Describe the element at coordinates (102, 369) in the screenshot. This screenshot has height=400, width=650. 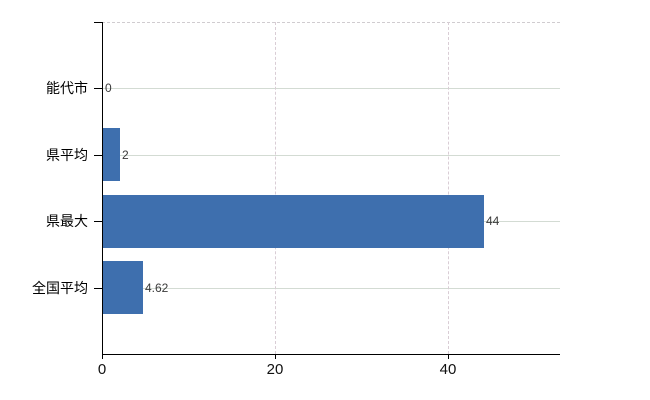
I see `x-tick-label: 0` at that location.